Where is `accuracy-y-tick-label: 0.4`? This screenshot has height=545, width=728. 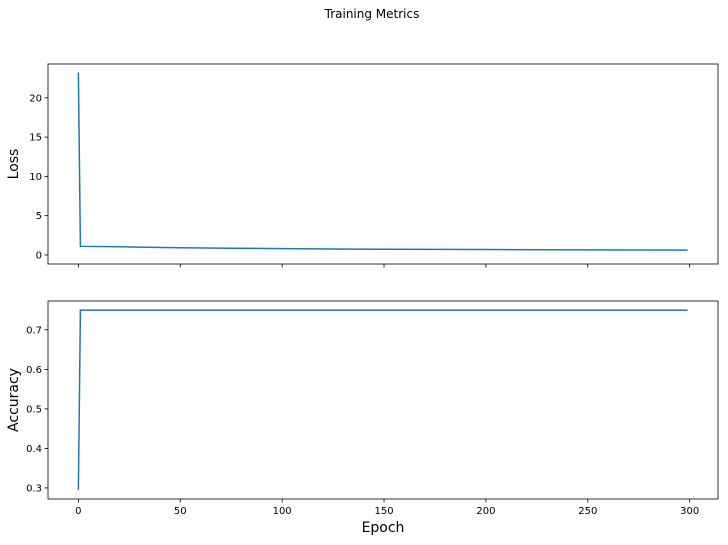 accuracy-y-tick-label: 0.4 is located at coordinates (34, 449).